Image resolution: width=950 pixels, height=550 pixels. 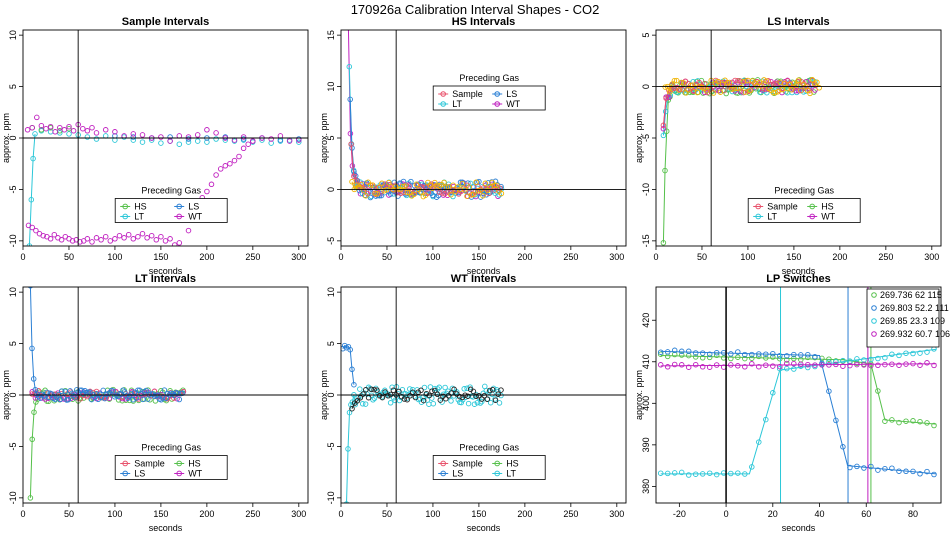 I want to click on y-tick-label: 410, so click(x=646, y=361).